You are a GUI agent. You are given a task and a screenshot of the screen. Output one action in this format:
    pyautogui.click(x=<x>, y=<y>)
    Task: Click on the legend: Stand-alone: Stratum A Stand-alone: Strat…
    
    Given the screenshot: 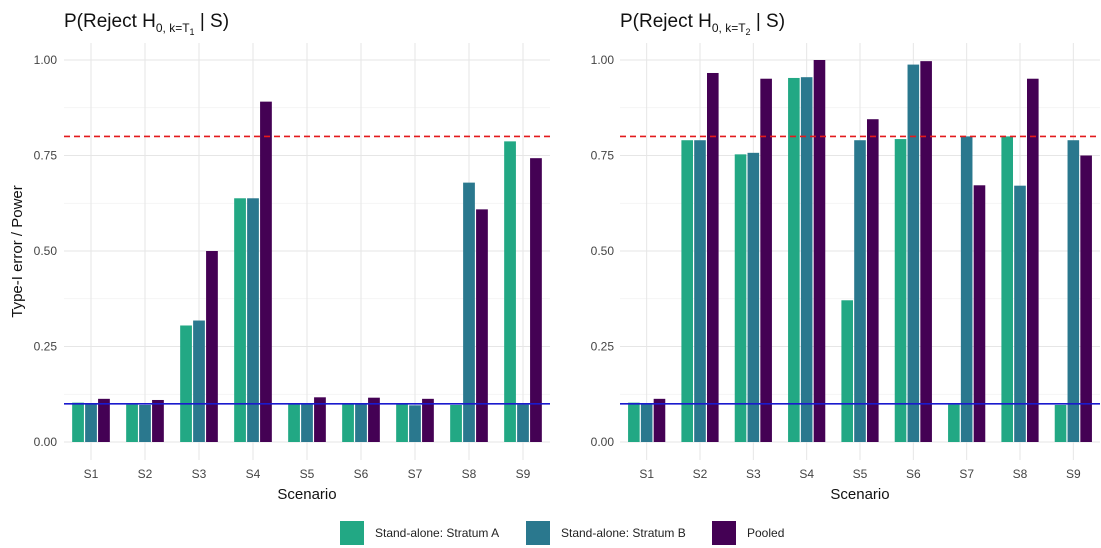 What is the action you would take?
    pyautogui.click(x=562, y=533)
    